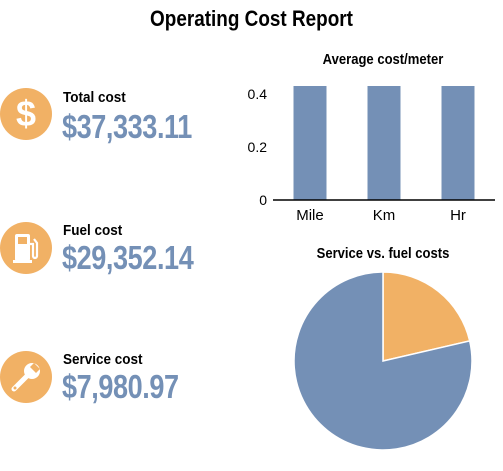 The width and height of the screenshot is (503, 471). What do you see at coordinates (120, 386) in the screenshot?
I see `service-cost-value: $7,980.97` at bounding box center [120, 386].